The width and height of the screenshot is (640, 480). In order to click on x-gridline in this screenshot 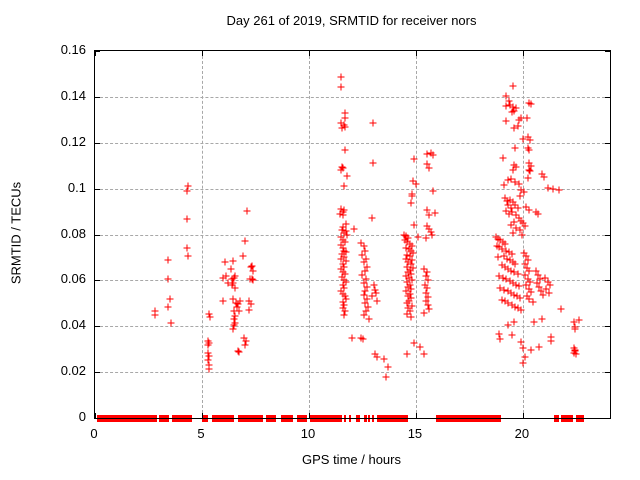, I will do `click(309, 234)`.